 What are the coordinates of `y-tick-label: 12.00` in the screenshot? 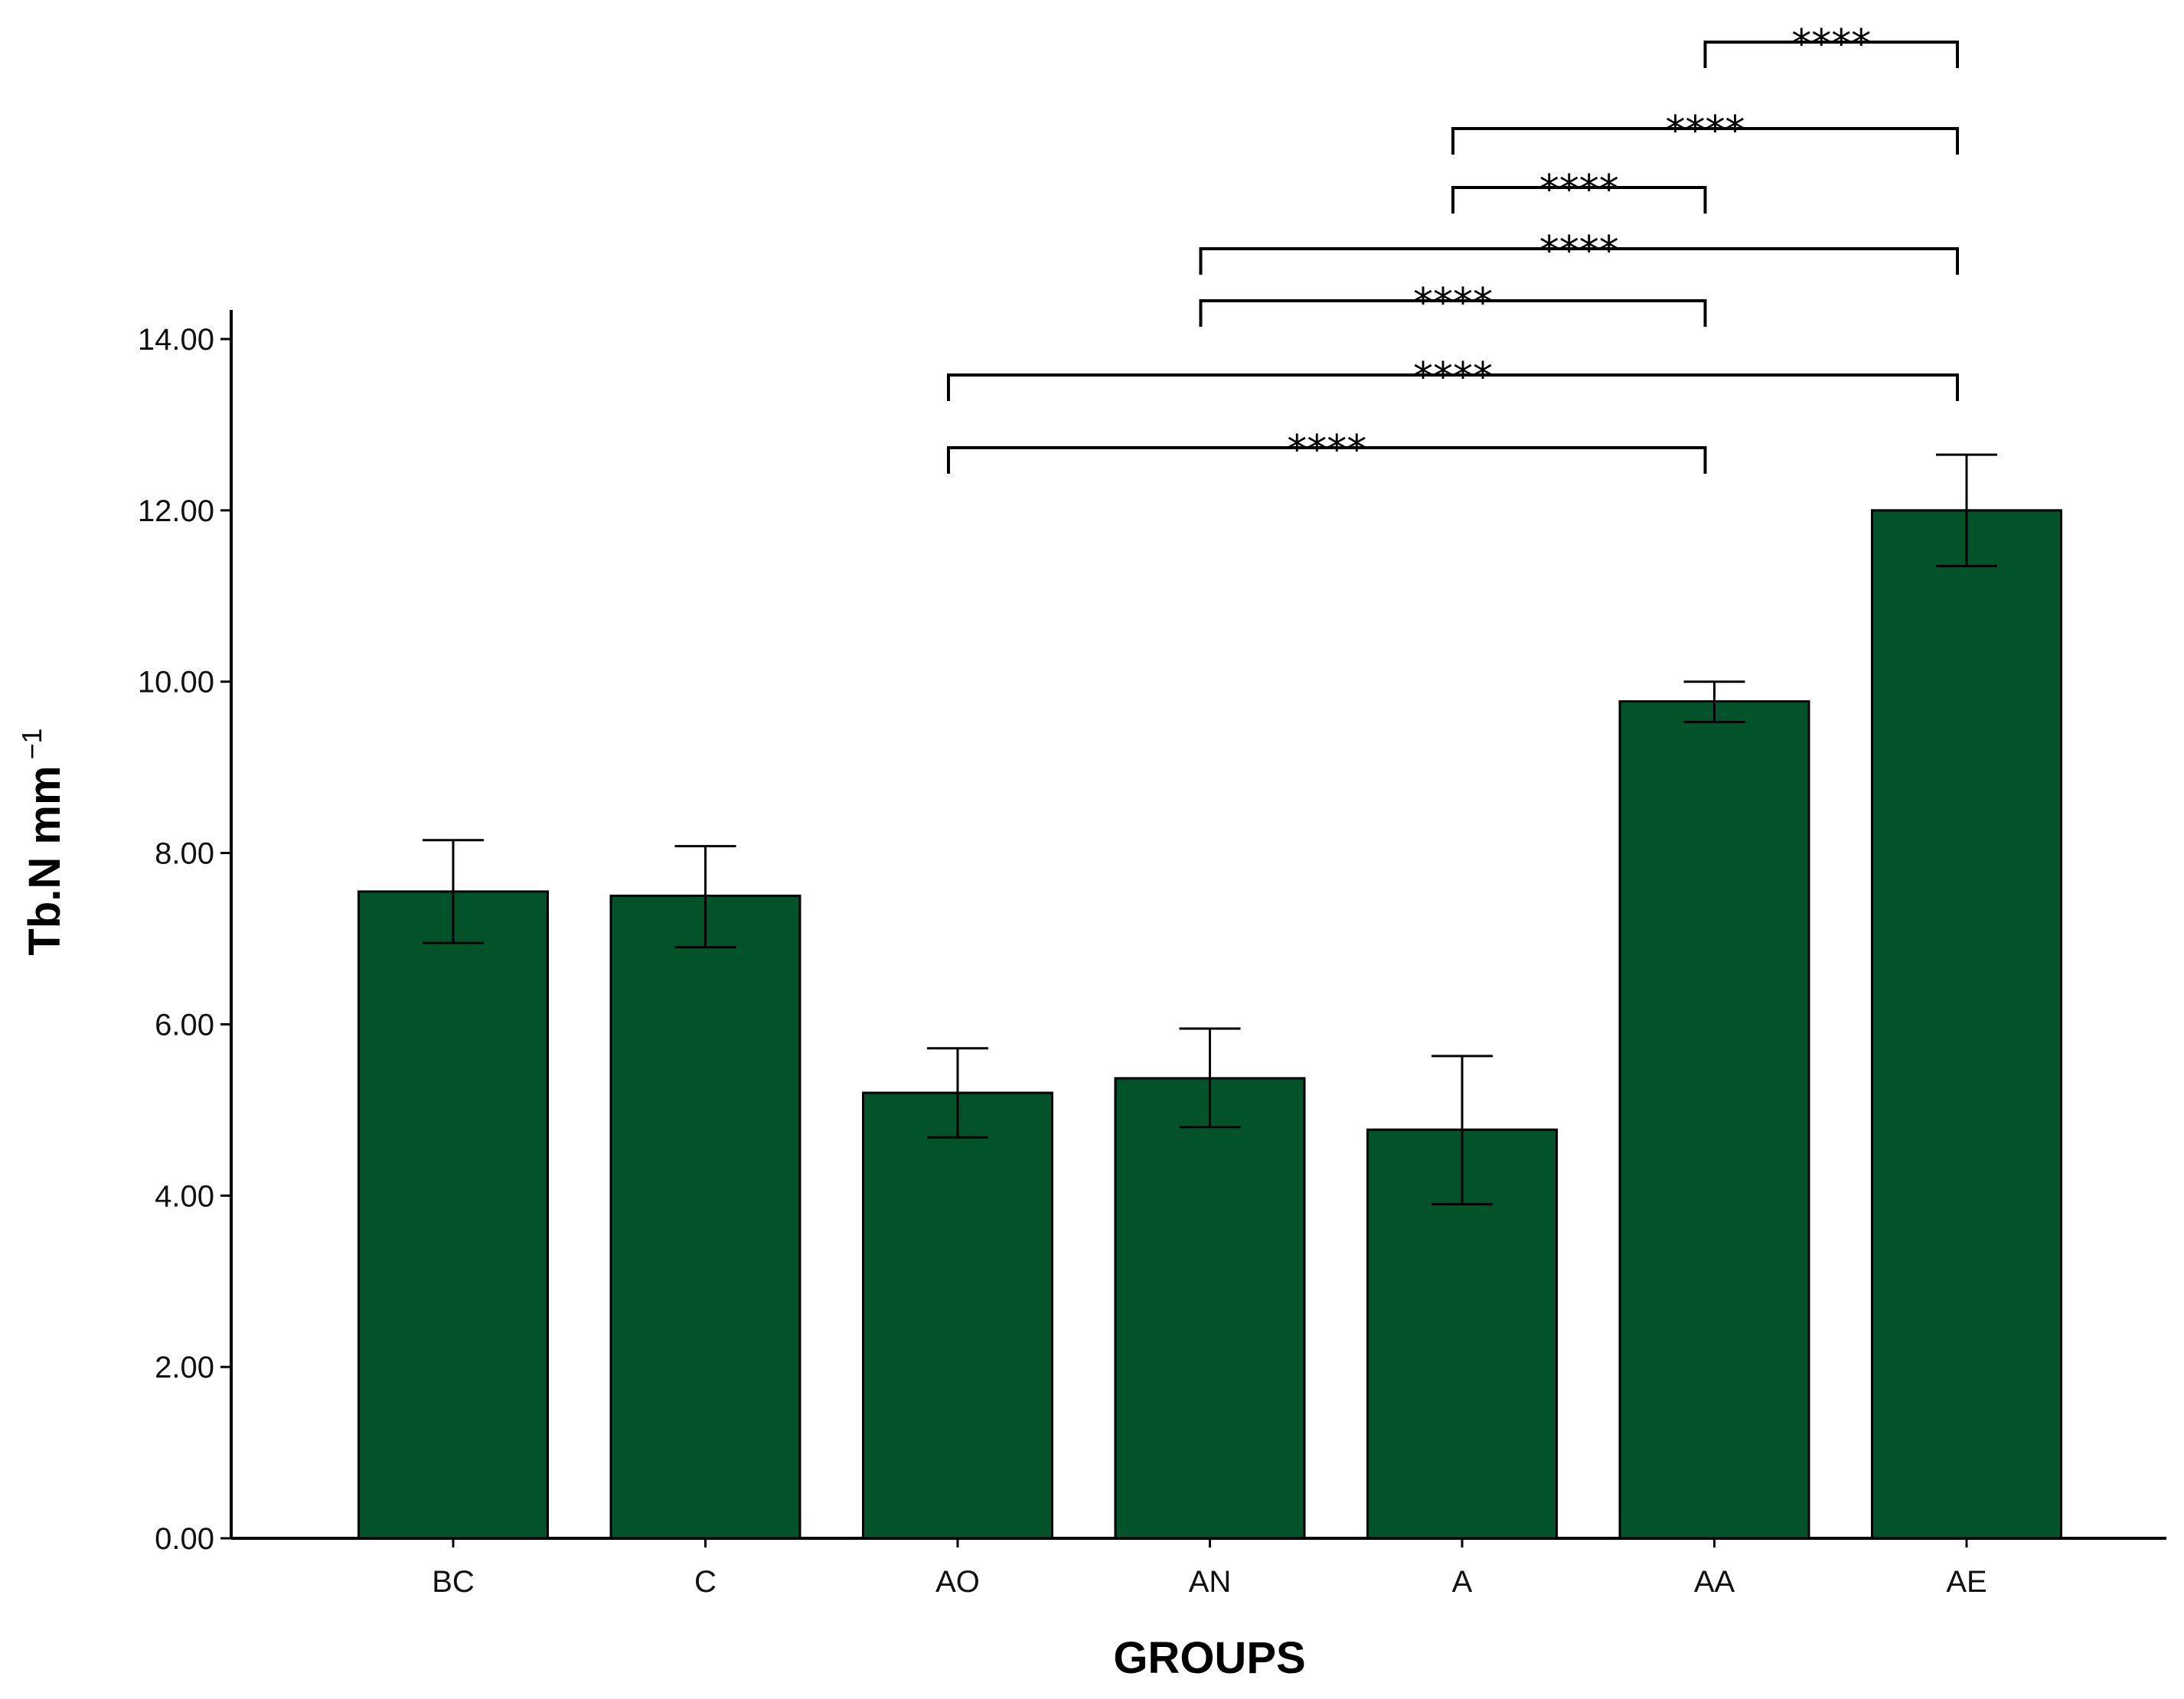 It's located at (176, 511).